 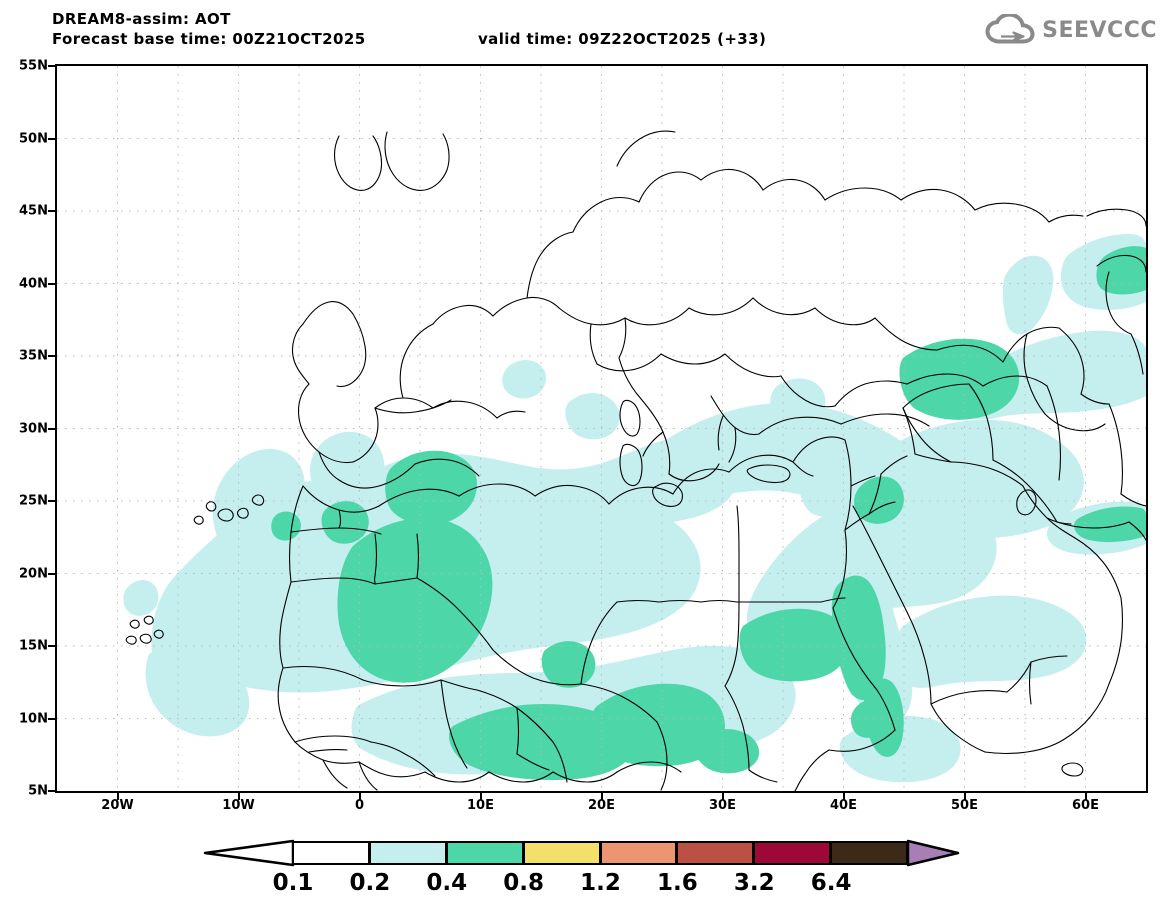 I want to click on x-axis-label: 40E, so click(x=843, y=805).